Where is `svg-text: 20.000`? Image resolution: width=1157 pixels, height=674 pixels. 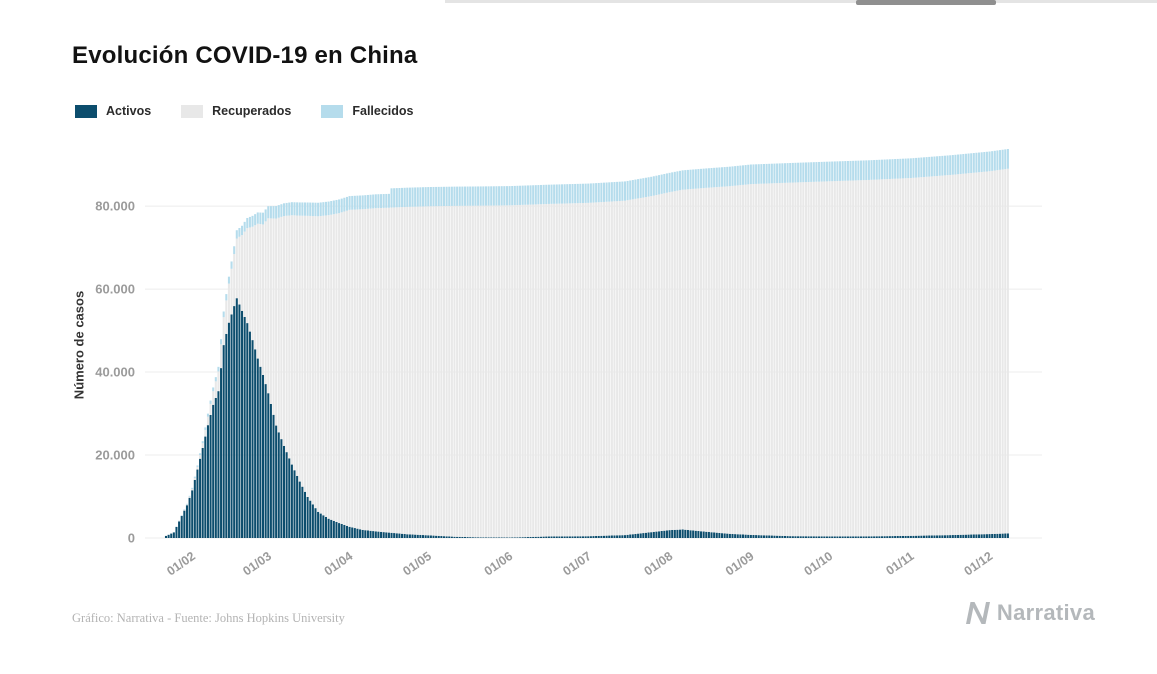
svg-text: 20.000 is located at coordinates (115, 455).